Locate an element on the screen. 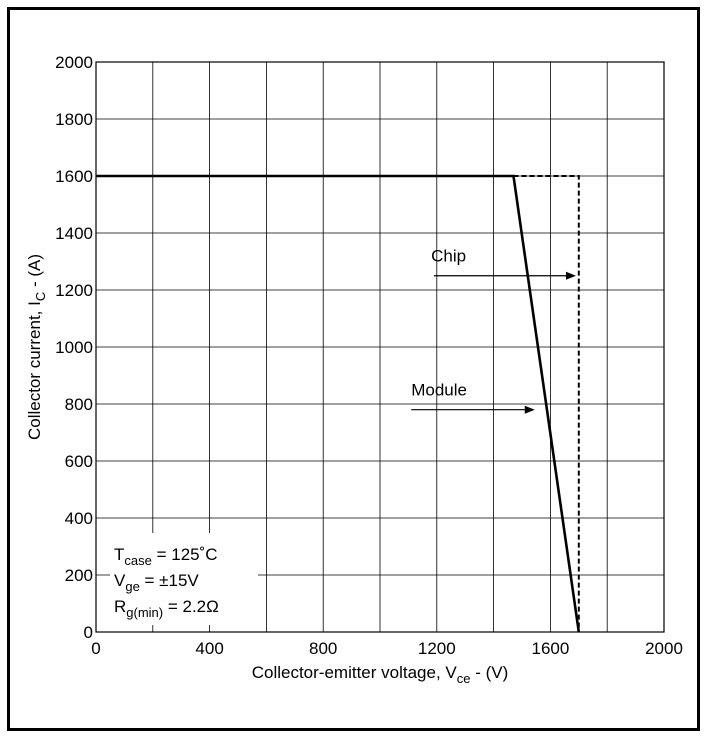 This screenshot has width=707, height=738. y-tick-label: 800 is located at coordinates (79, 404).